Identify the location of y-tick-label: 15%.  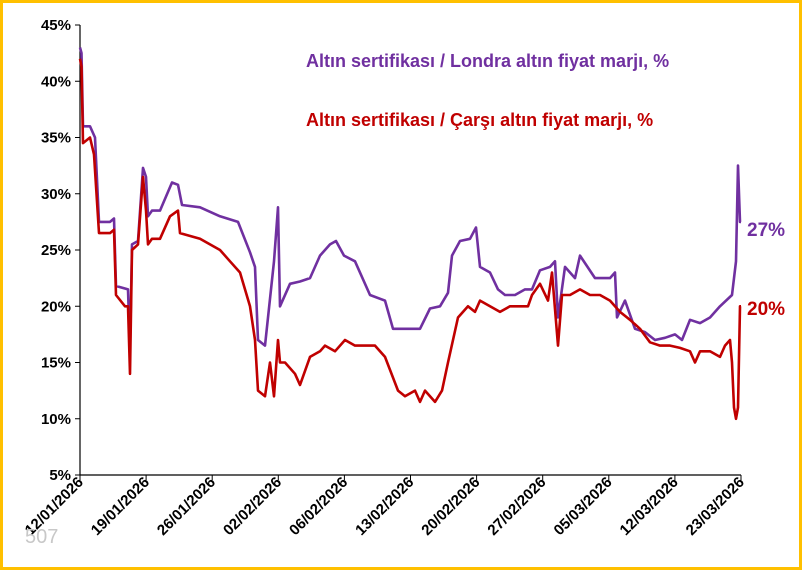
(56, 363).